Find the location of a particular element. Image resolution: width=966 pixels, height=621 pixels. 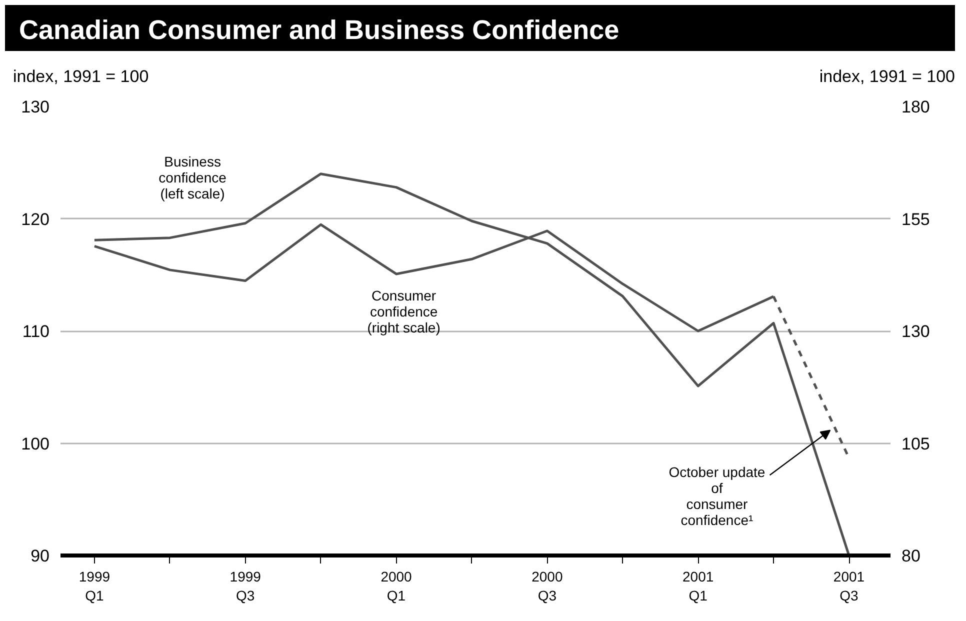

x-tick-label: 1999 Q1 is located at coordinates (94, 586).